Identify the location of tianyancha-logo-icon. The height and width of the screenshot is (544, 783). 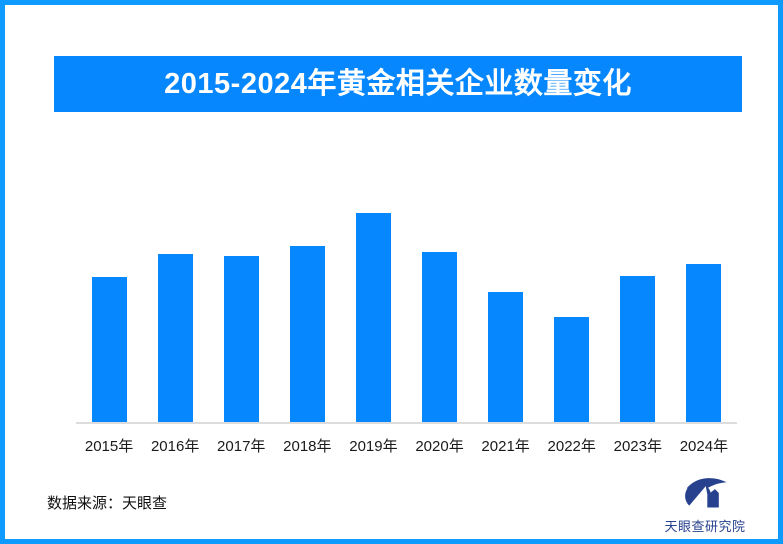
(706, 494).